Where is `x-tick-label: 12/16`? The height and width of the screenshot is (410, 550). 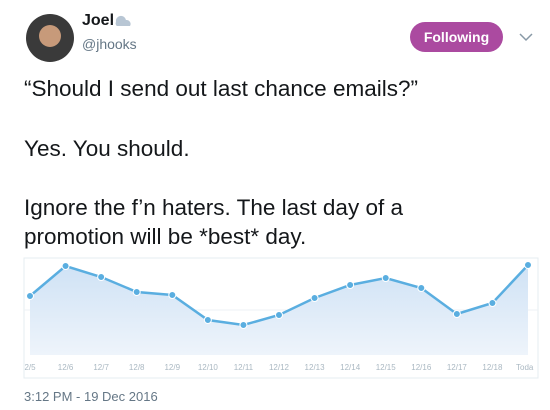
x-tick-label: 12/16 is located at coordinates (421, 367).